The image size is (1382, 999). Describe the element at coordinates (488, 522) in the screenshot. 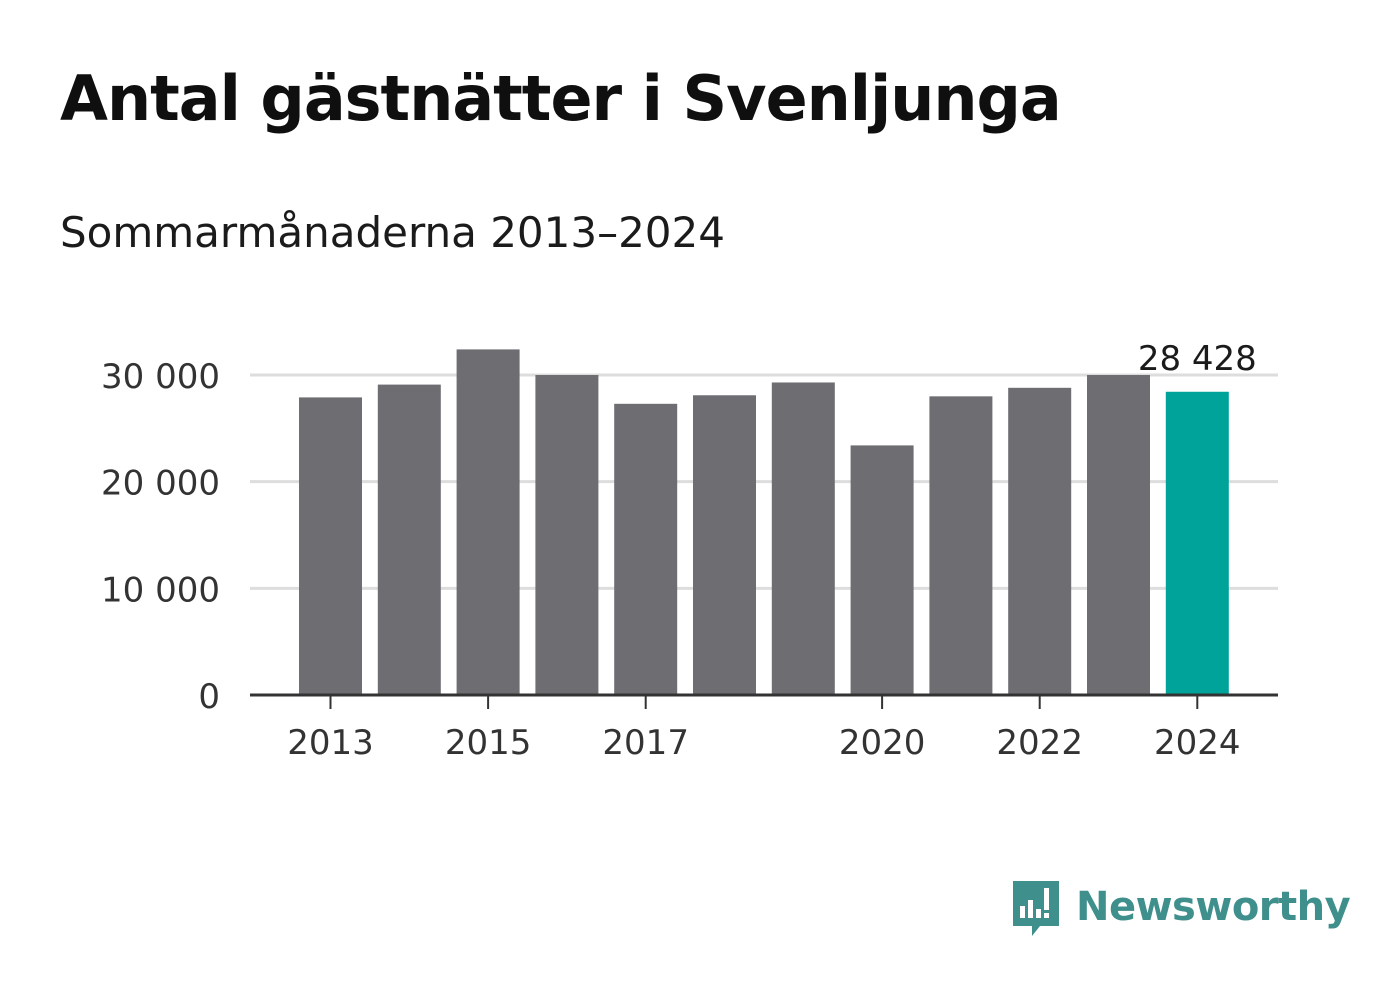

I see `bar-2015` at that location.